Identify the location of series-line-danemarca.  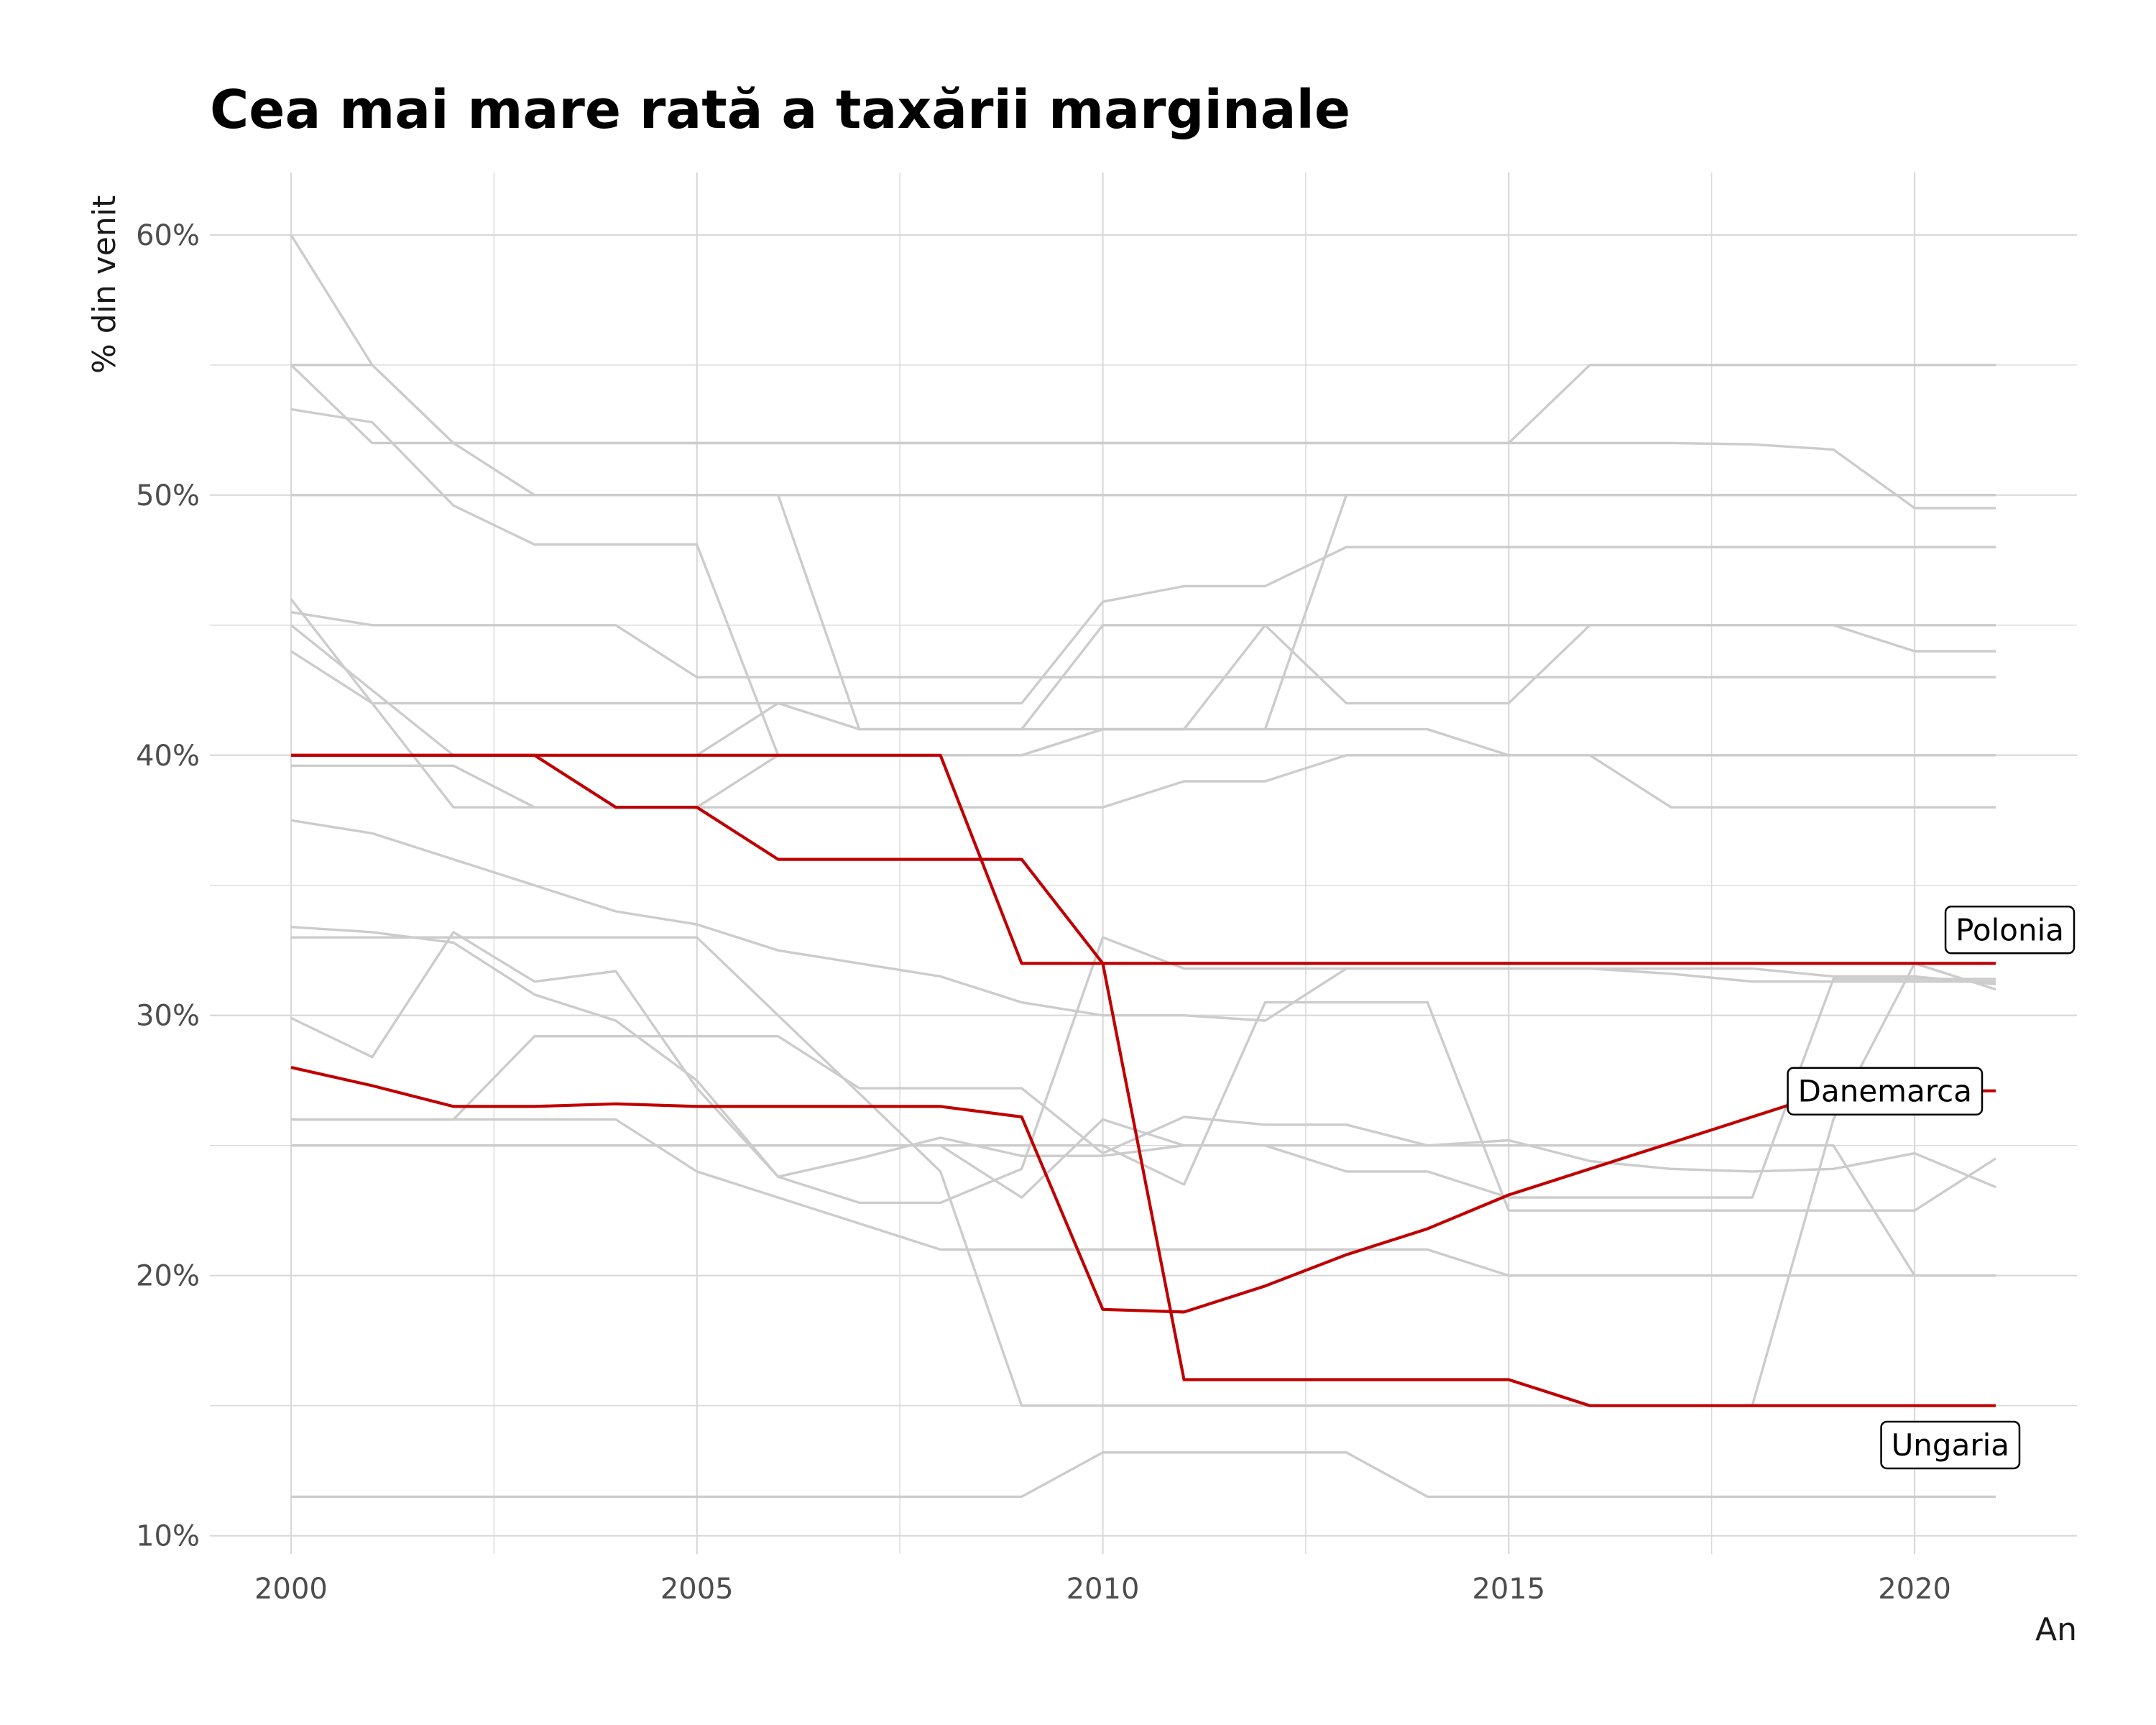
(1143, 1190).